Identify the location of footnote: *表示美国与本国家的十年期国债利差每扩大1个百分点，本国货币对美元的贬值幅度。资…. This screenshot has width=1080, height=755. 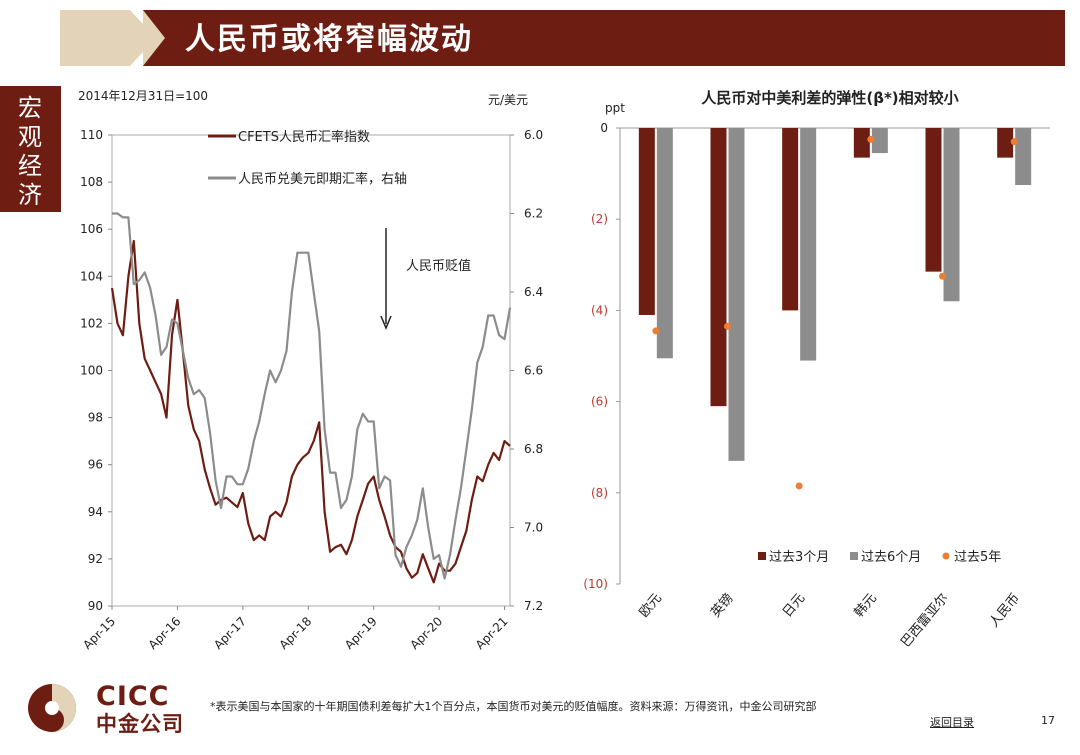
(513, 706).